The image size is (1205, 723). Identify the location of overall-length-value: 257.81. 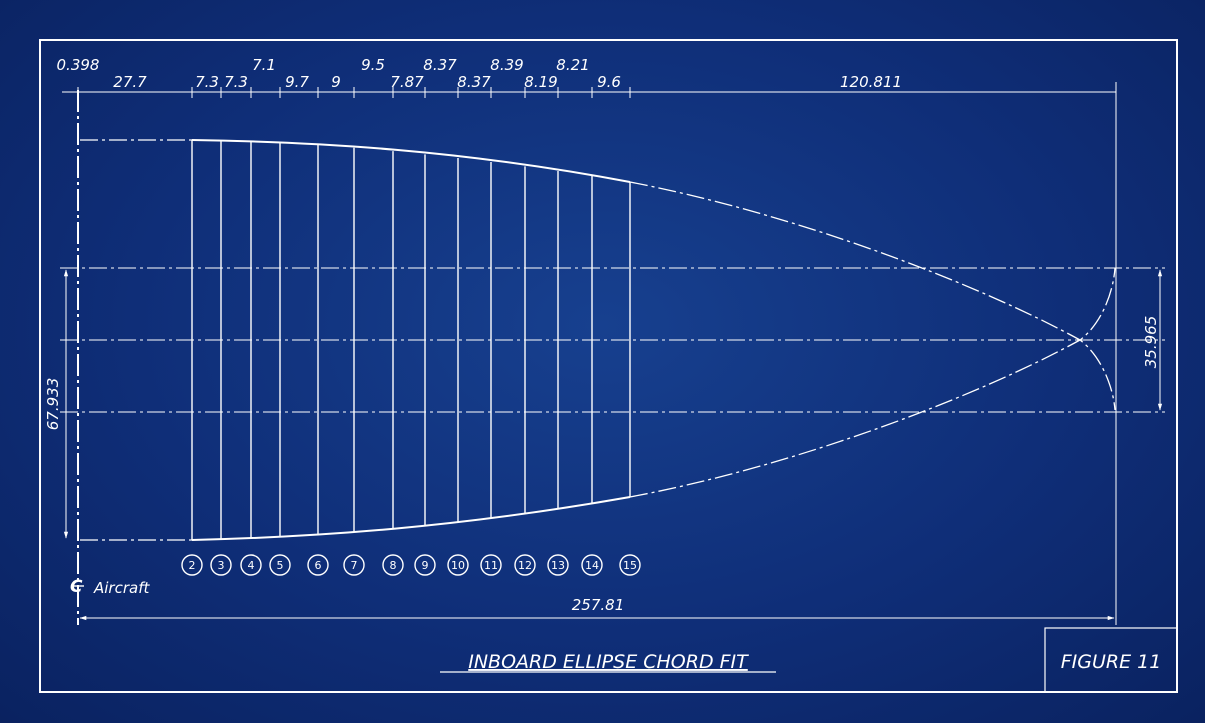
(598, 605).